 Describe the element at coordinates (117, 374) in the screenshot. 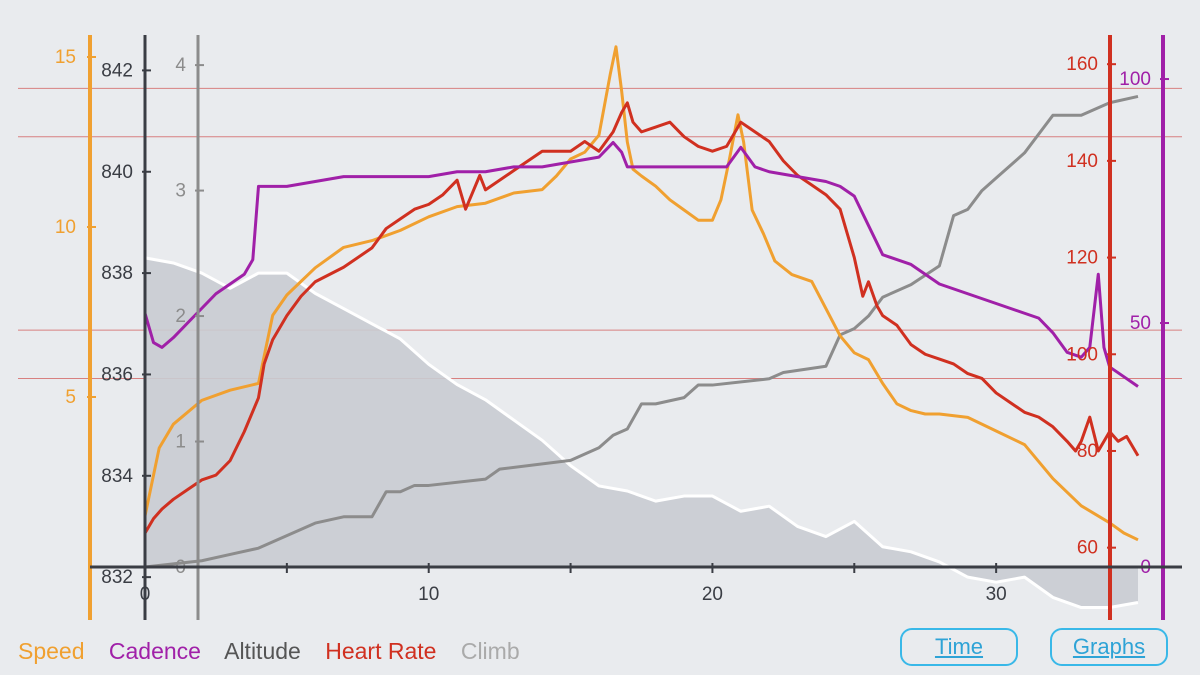

I see `tick-label: 836` at that location.